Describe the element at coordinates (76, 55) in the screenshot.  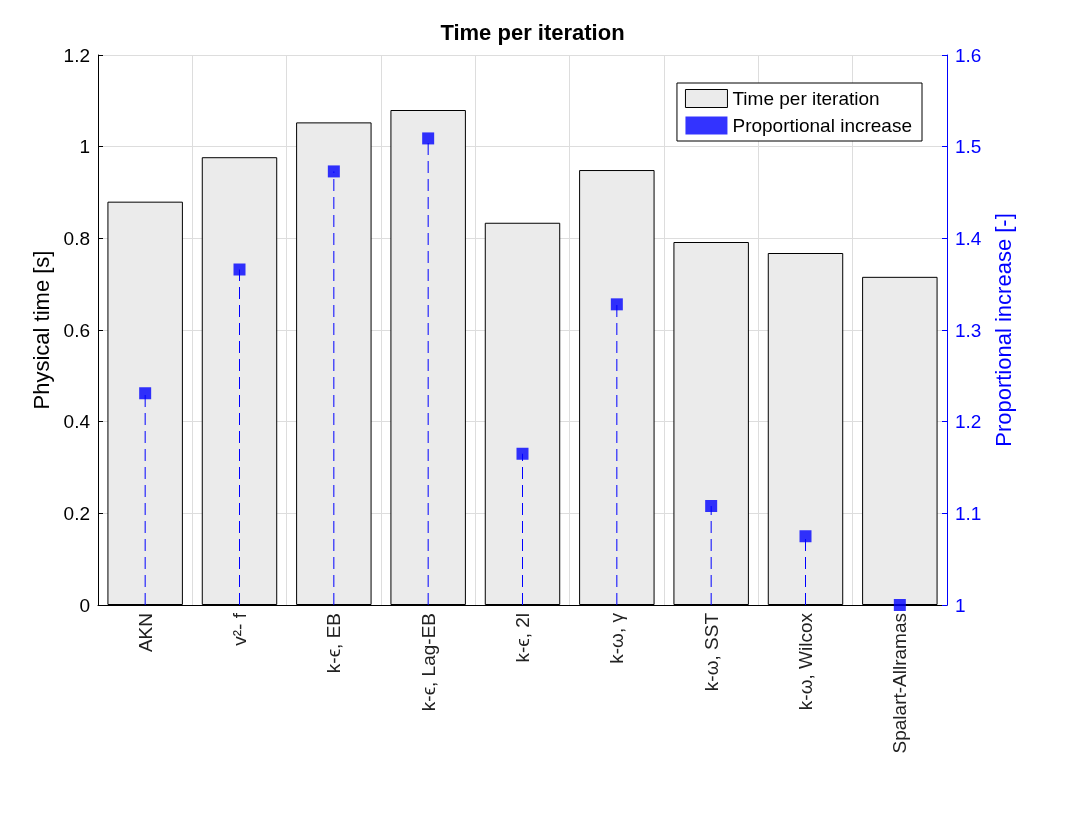
I see `y-tick-label: 1.2` at that location.